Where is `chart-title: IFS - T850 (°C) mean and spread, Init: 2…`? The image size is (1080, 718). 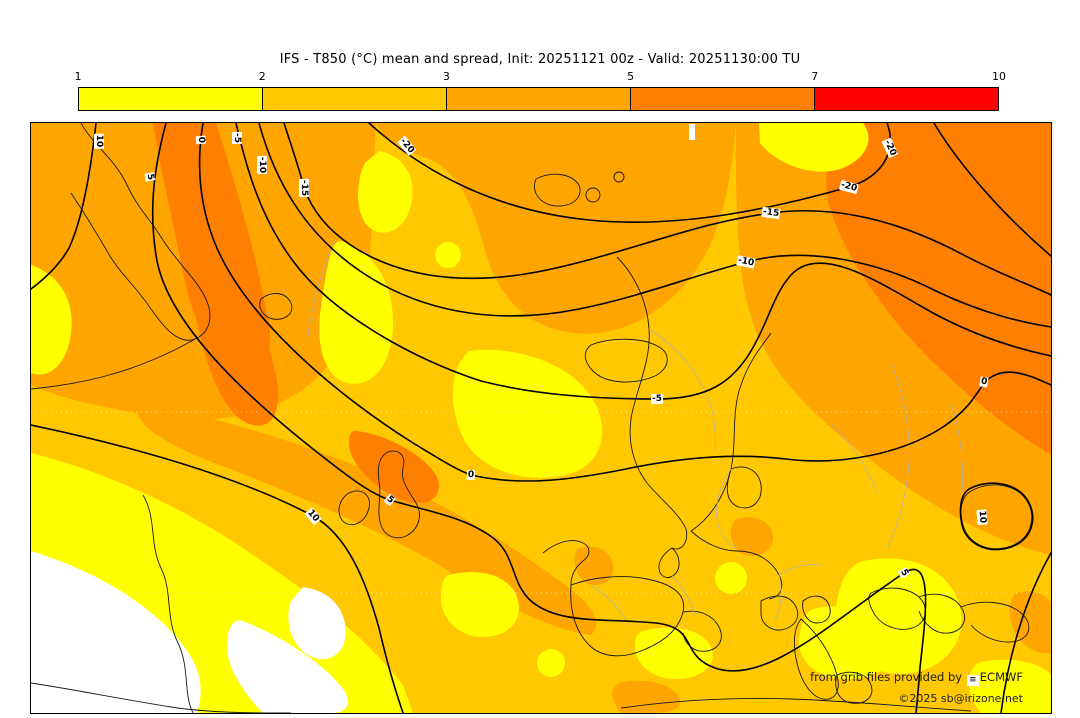
chart-title: IFS - T850 (°C) mean and spread, Init: 2… is located at coordinates (540, 59).